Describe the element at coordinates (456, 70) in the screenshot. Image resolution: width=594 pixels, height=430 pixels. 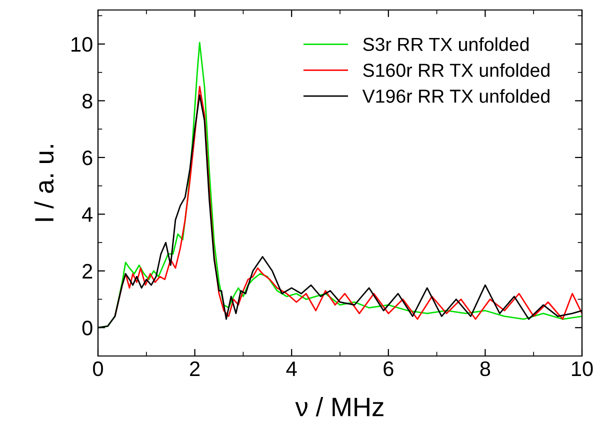
I see `legend-label: S160r RR TX unfolded` at that location.